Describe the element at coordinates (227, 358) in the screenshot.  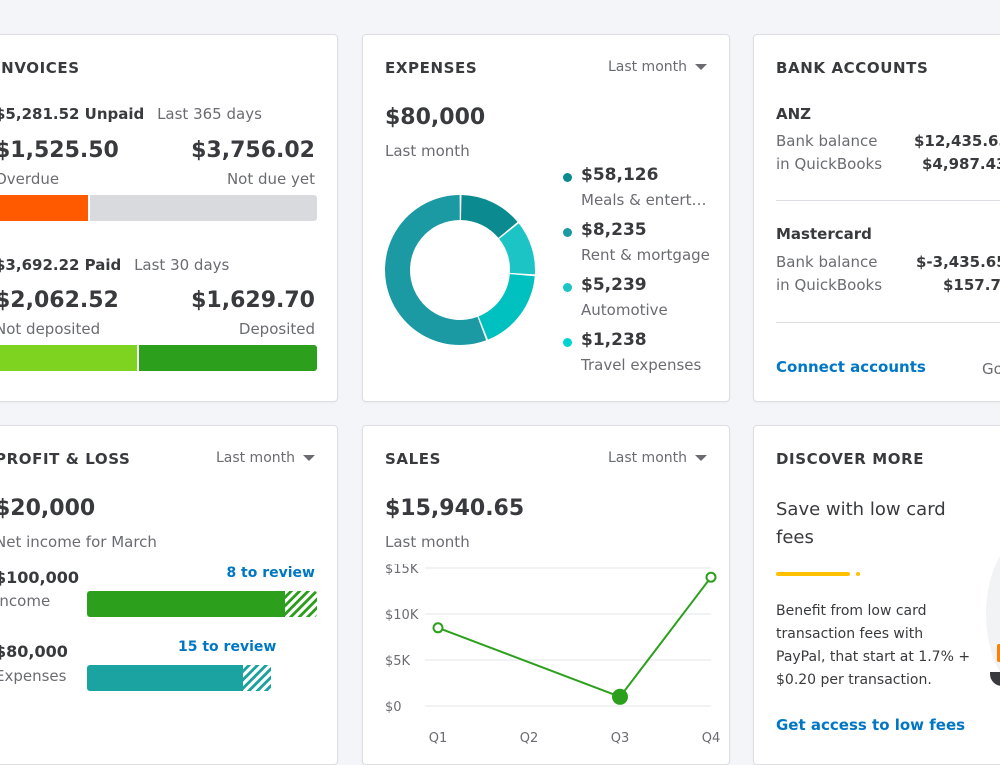
I see `deposited-segment` at that location.